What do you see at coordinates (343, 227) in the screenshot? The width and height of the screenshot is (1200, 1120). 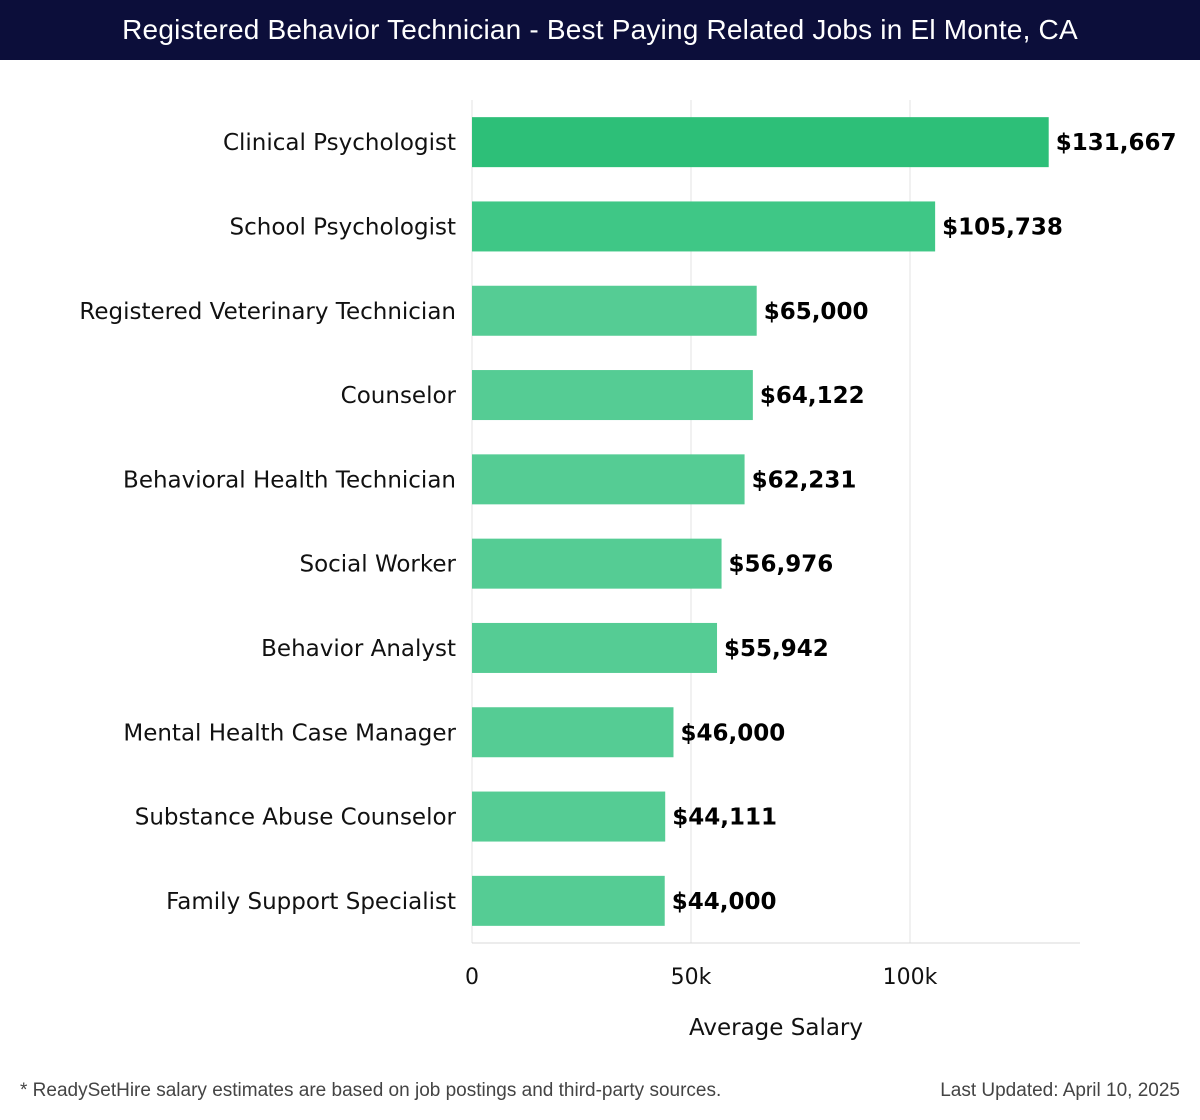 I see `category-label-1: School Psychologist` at bounding box center [343, 227].